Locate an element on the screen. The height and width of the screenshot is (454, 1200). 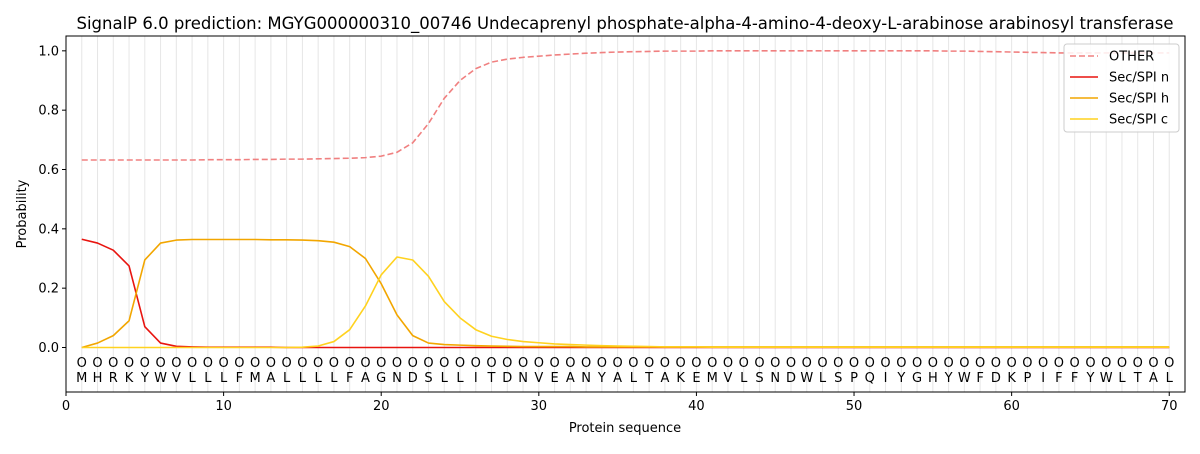
y-tick-label: 0.8 is located at coordinates (48, 111).